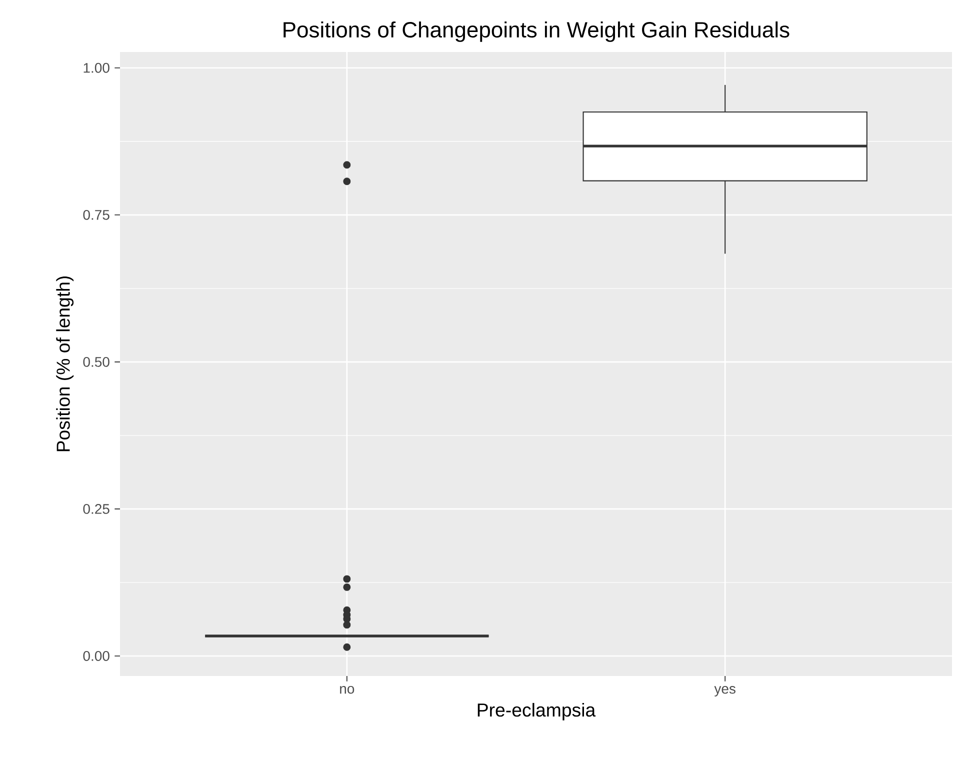 Image resolution: width=965 pixels, height=759 pixels. I want to click on y-tick-label: 0.50, so click(96, 361).